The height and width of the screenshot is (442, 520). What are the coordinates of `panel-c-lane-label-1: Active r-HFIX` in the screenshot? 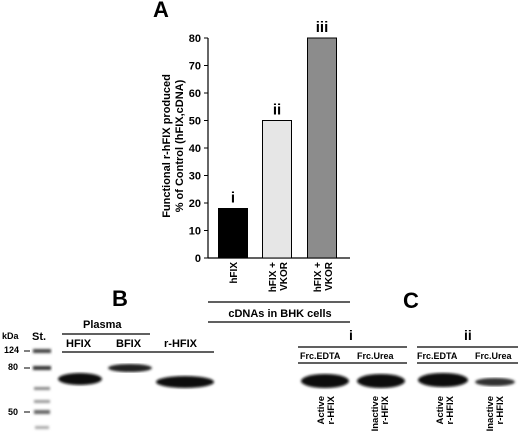 It's located at (326, 409).